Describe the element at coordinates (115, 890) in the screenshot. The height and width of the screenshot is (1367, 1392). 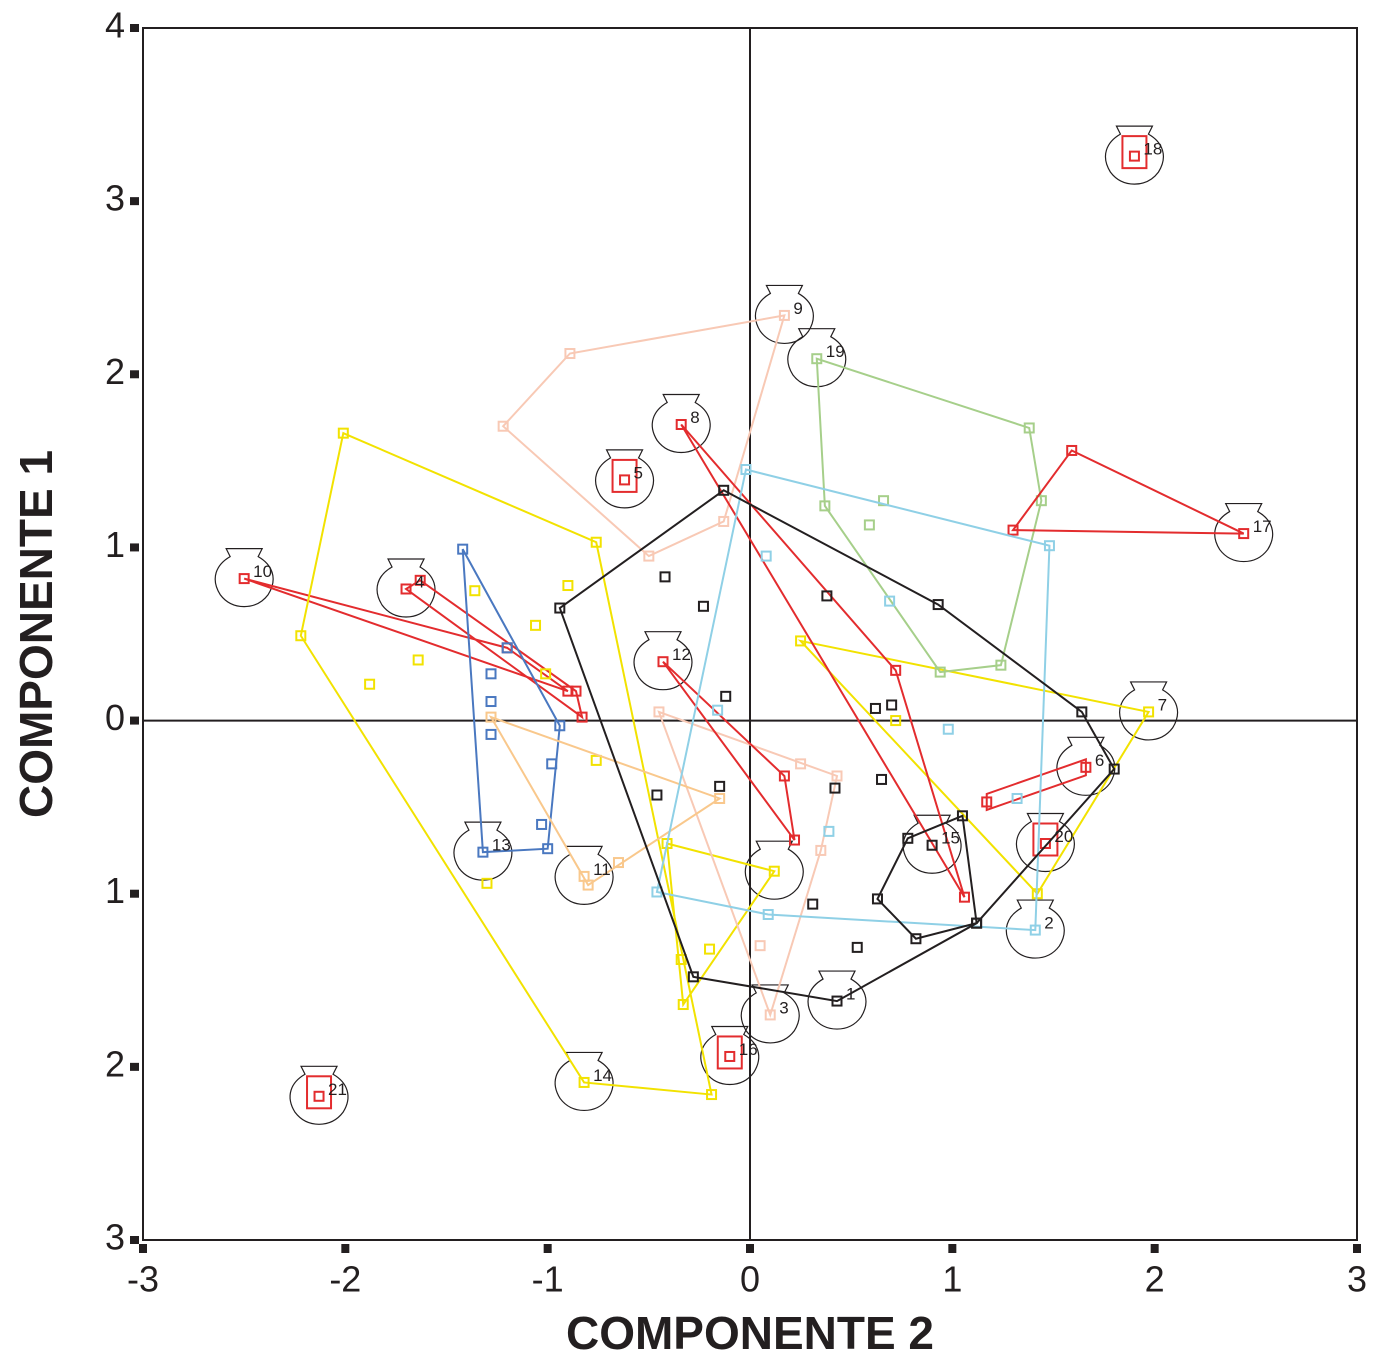
I see `y-tick-label: 1` at that location.